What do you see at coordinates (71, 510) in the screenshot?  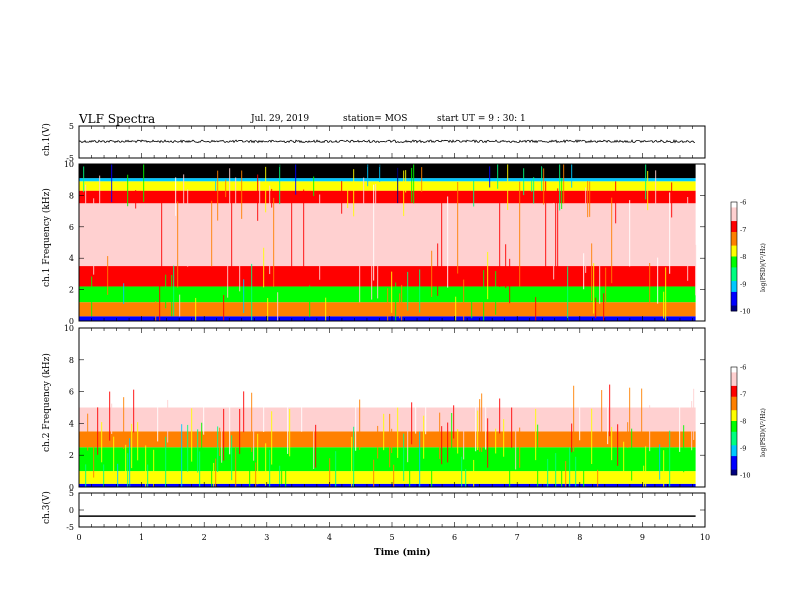 I see `ch3-ytick-label: 0` at bounding box center [71, 510].